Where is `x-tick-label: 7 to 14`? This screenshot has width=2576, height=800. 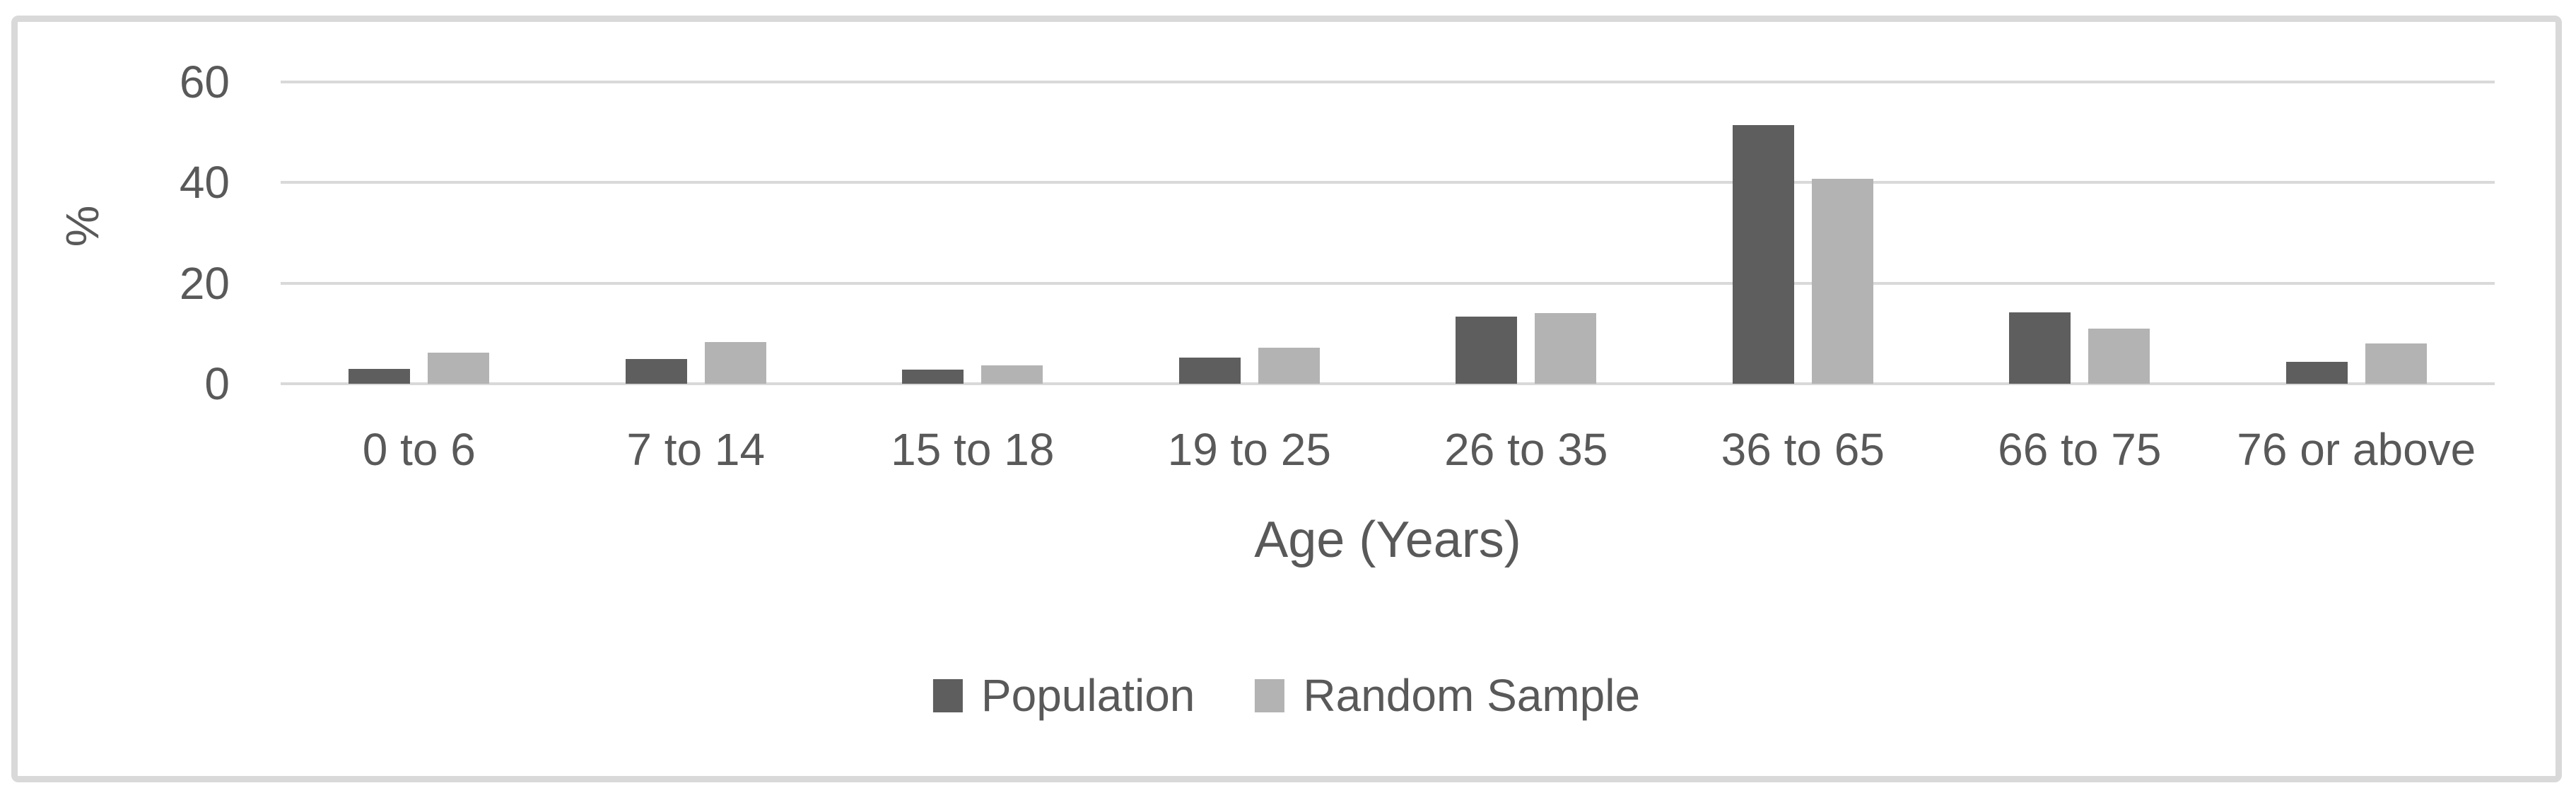 x-tick-label: 7 to 14 is located at coordinates (696, 450).